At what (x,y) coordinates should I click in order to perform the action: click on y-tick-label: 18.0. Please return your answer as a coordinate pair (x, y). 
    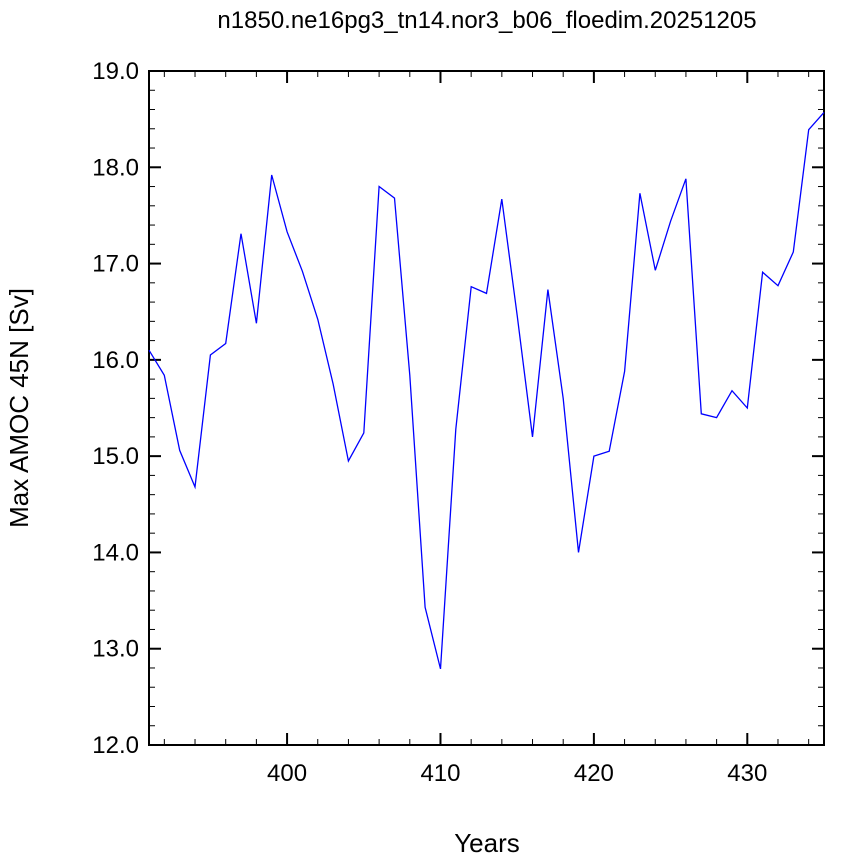
    Looking at the image, I should click on (115, 167).